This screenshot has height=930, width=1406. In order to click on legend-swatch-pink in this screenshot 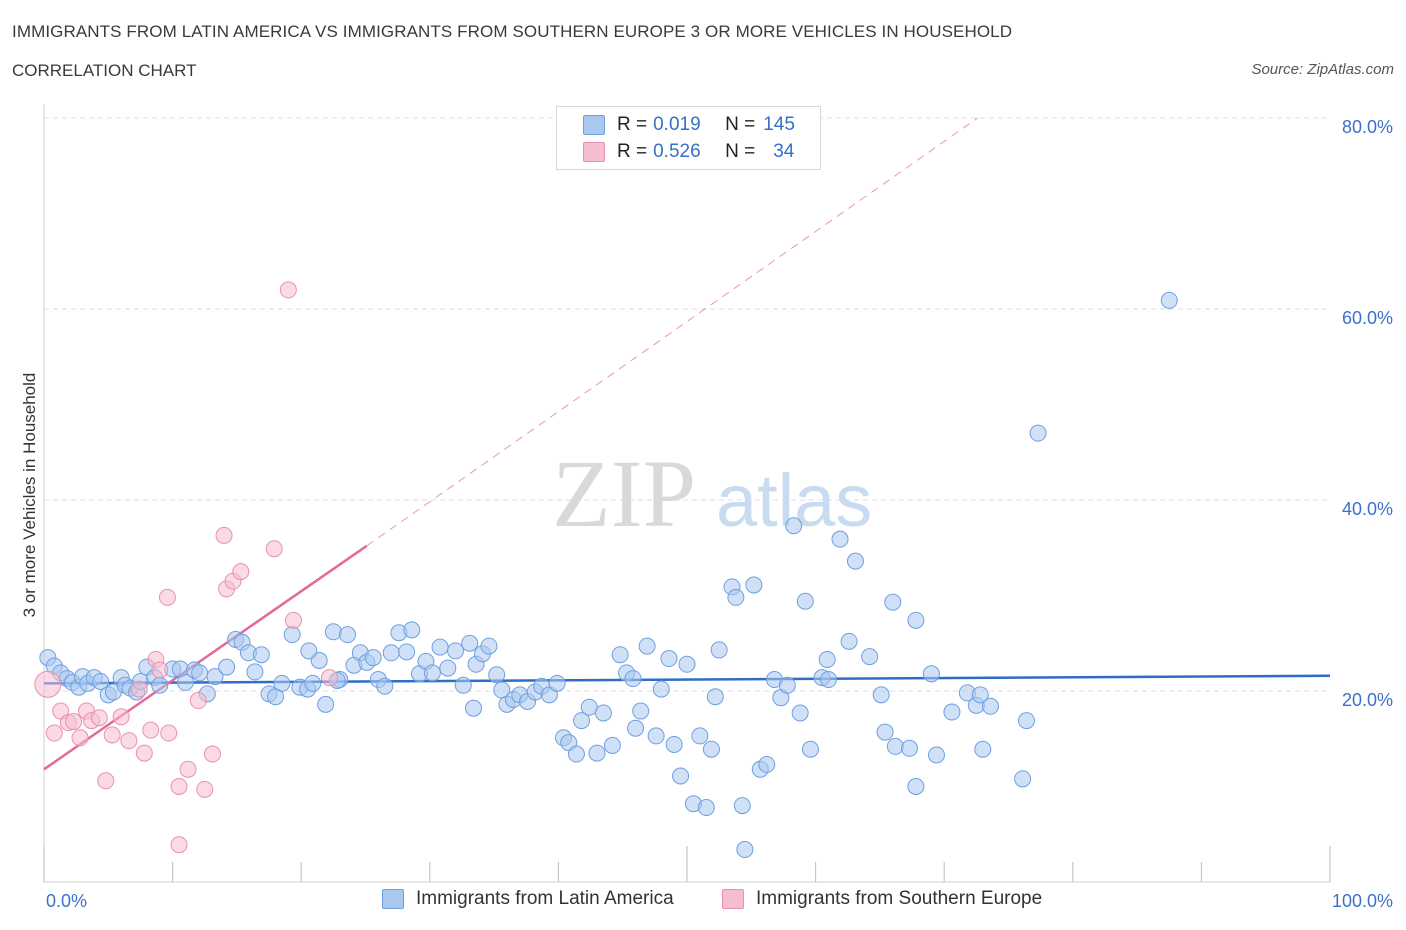, I will do `click(594, 152)`.